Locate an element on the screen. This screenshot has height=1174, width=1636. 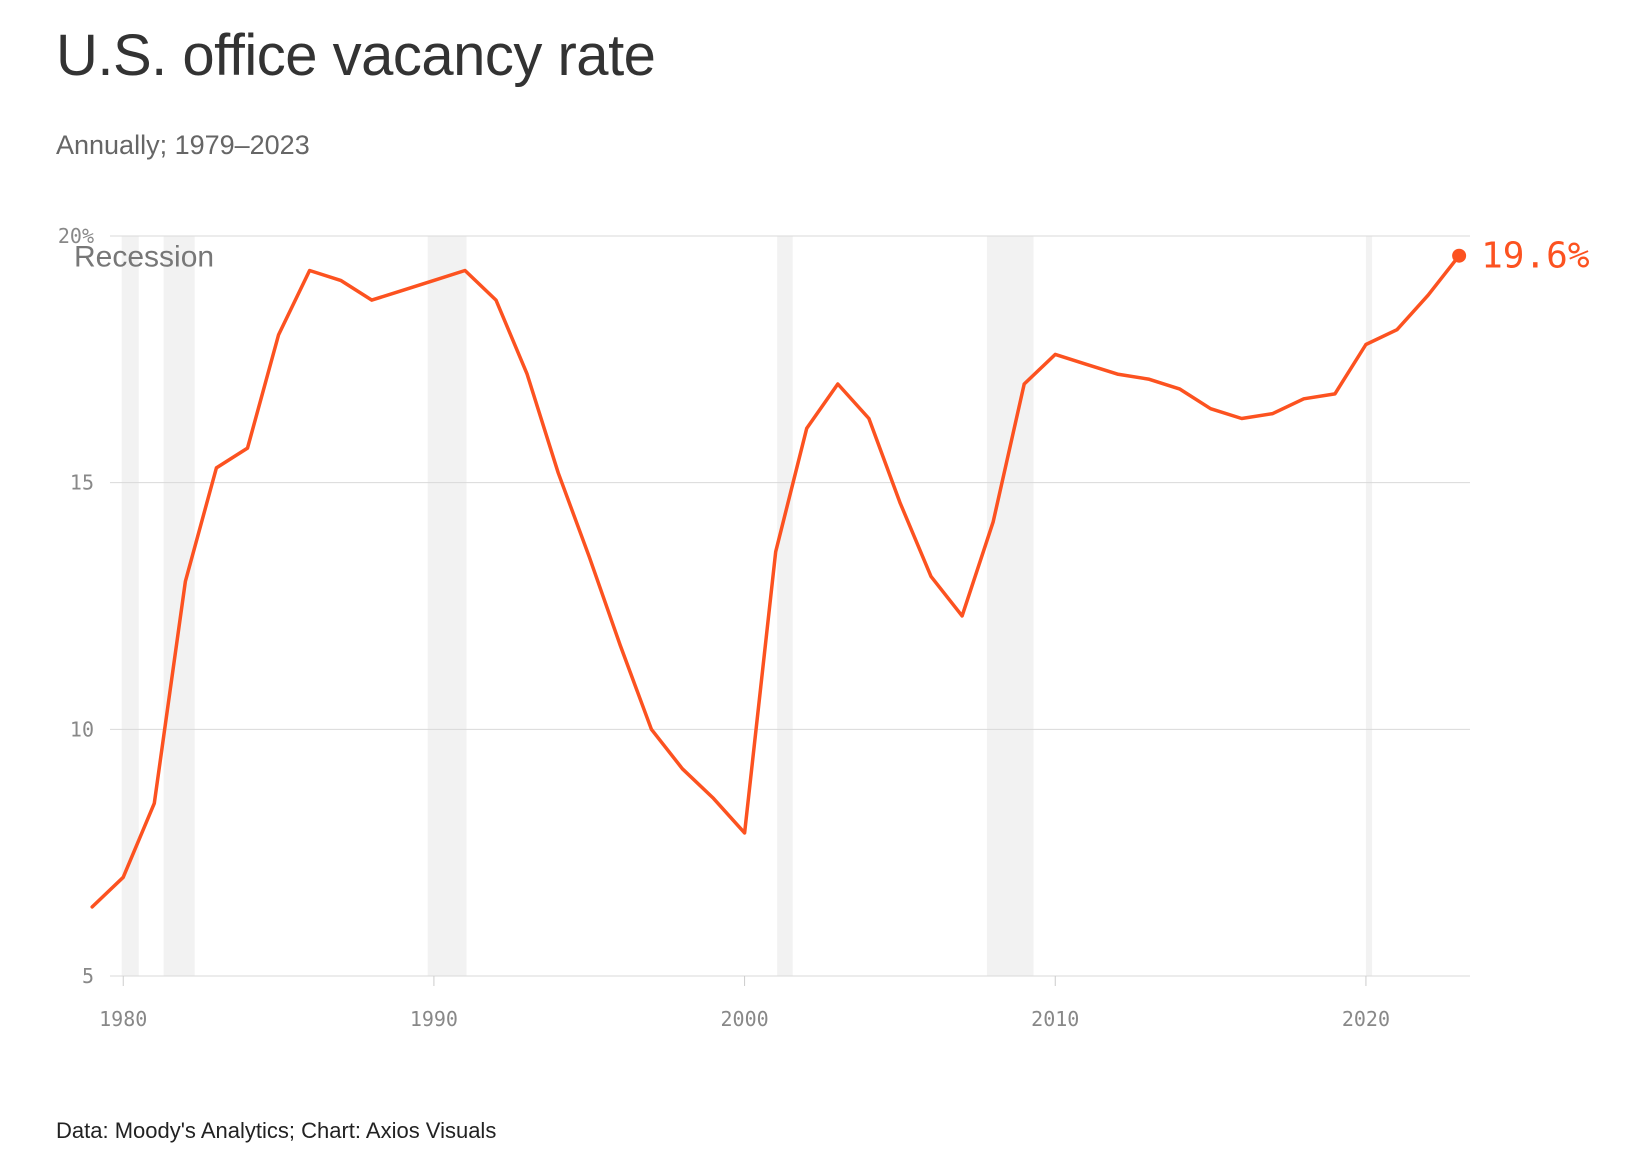
recession-label: Recession is located at coordinates (144, 257).